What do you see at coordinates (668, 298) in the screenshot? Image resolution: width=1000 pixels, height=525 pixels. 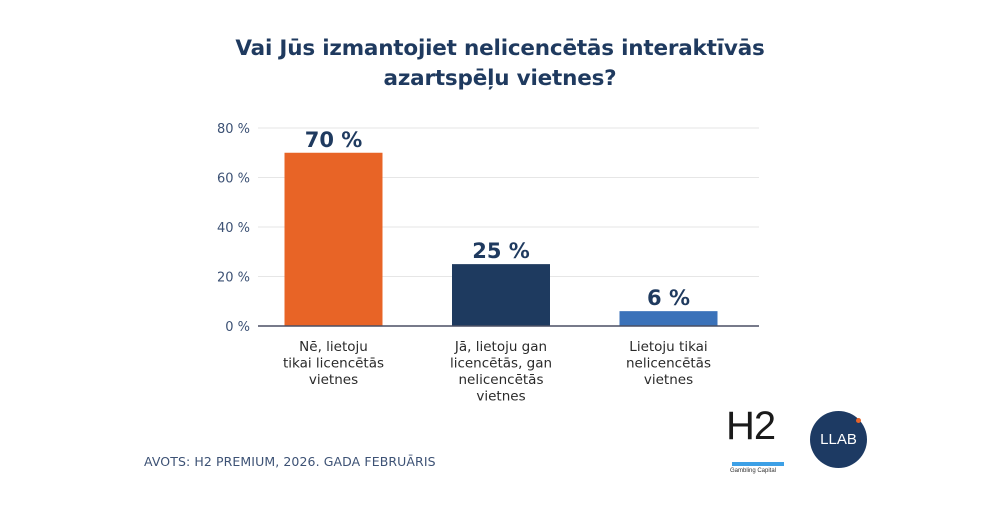 I see `data-label: 6 %` at bounding box center [668, 298].